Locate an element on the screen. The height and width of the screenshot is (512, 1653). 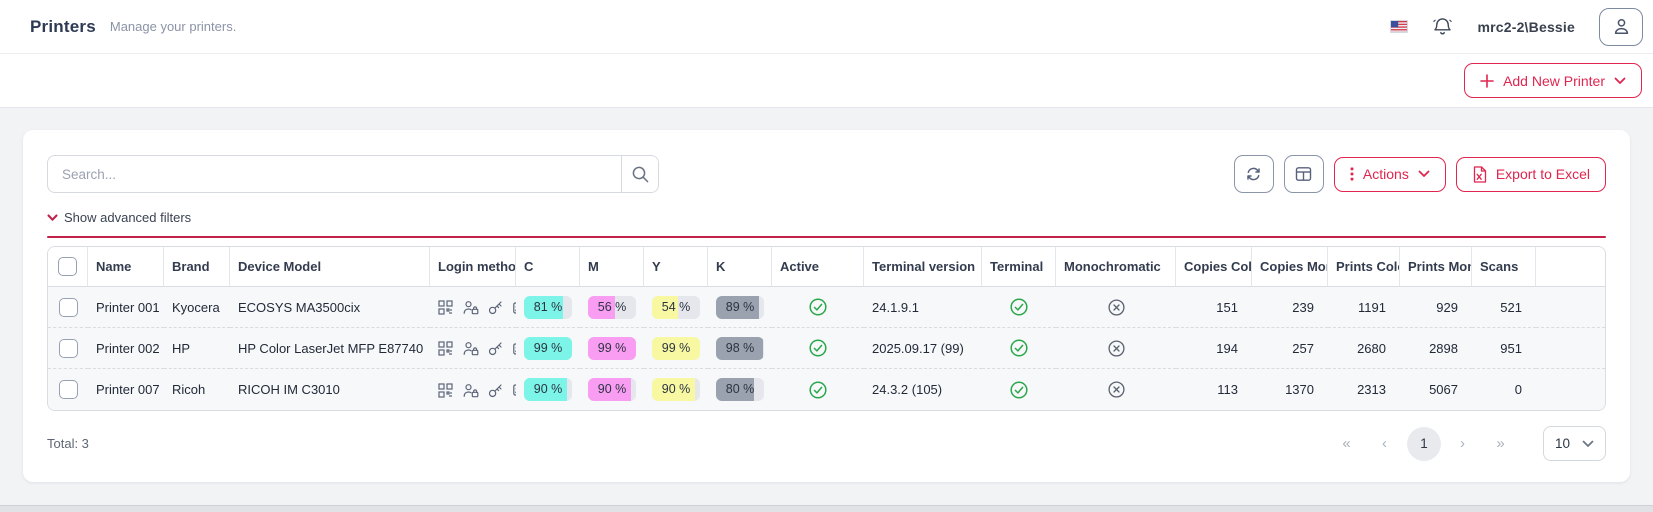
add-new-printer-label: Add New Printer is located at coordinates (1554, 80).